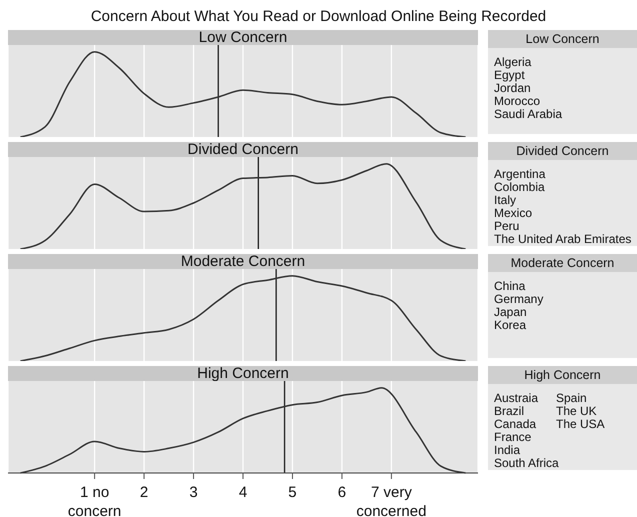  What do you see at coordinates (292, 492) in the screenshot?
I see `x-tick-label: 5` at bounding box center [292, 492].